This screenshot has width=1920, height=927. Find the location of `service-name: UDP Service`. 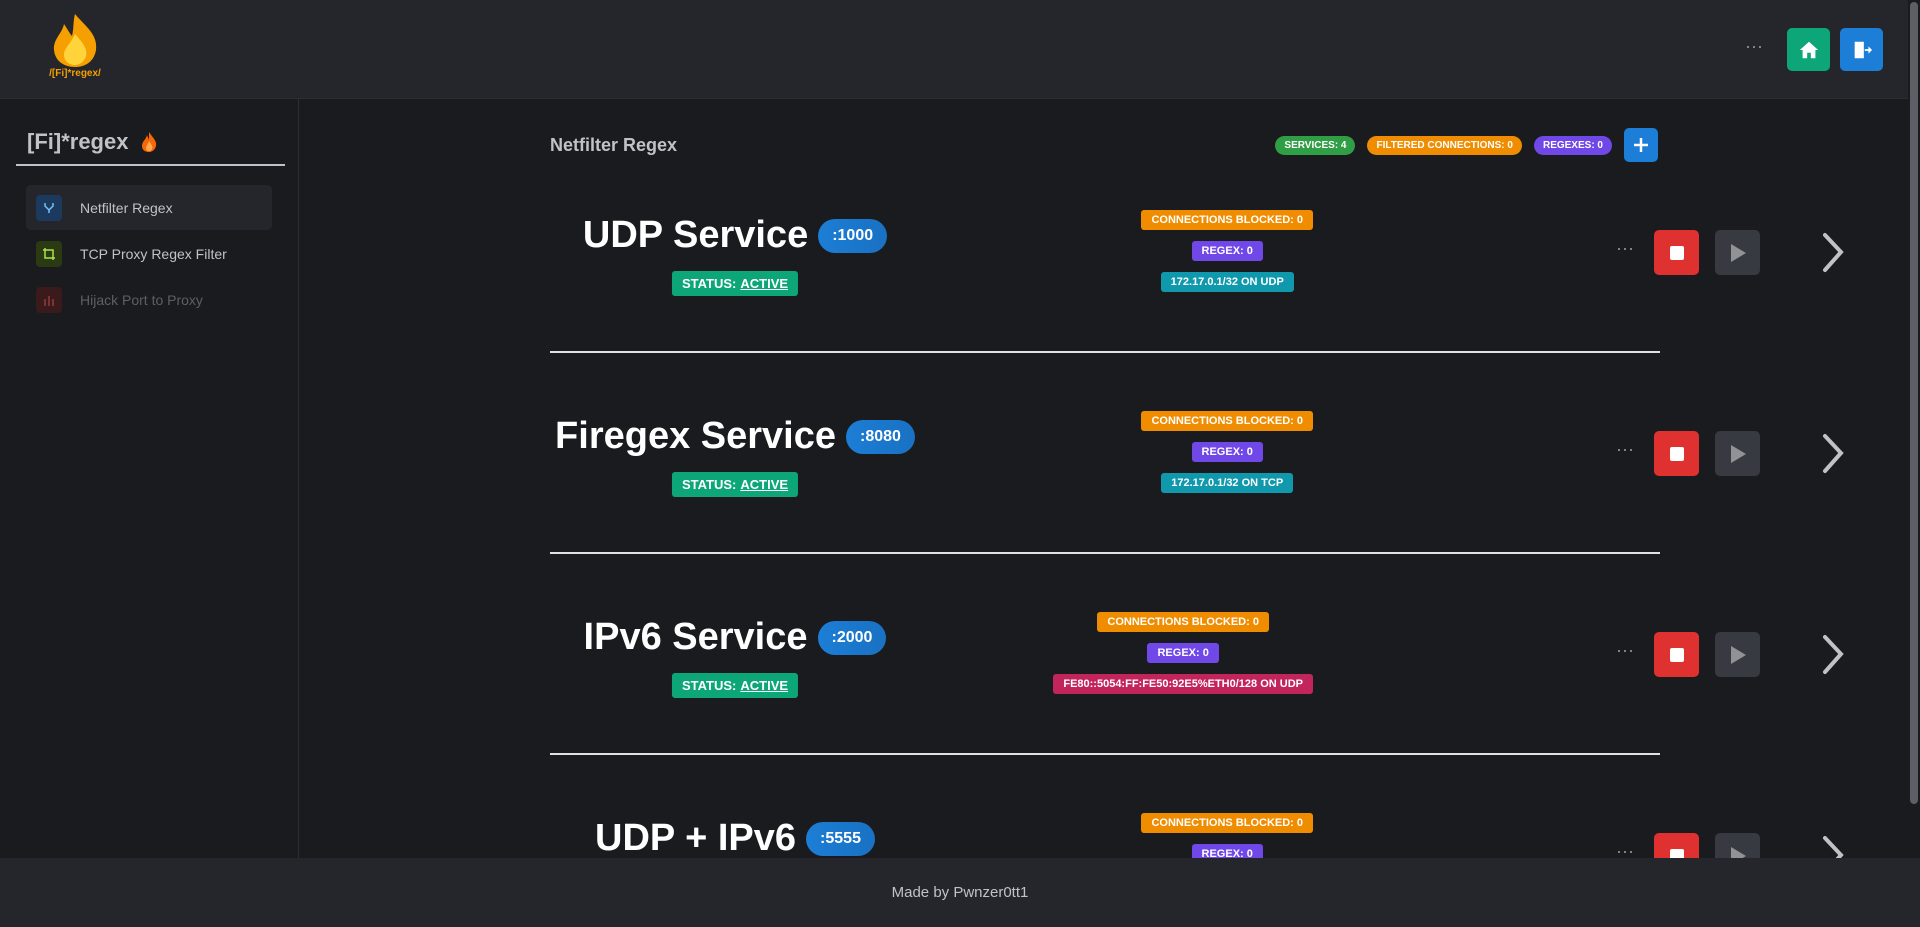

service-name: UDP Service is located at coordinates (695, 235).